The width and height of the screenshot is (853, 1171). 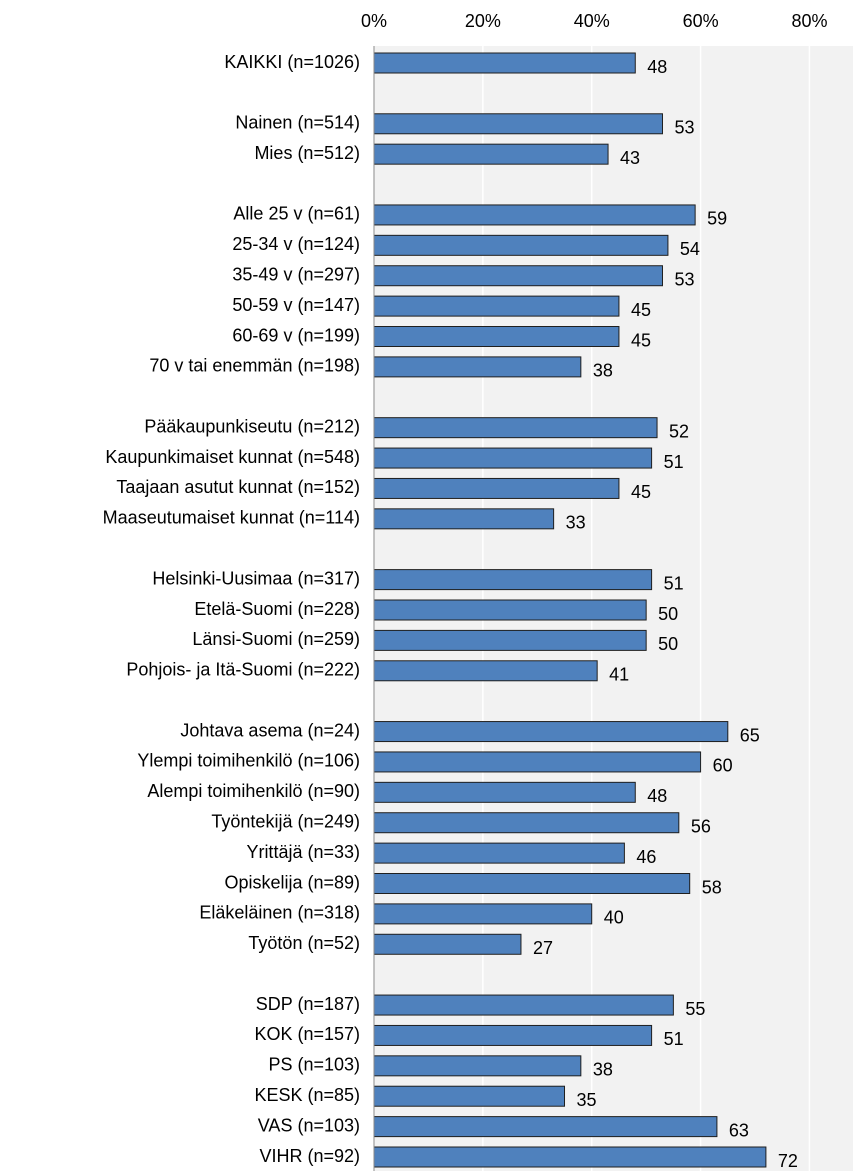 What do you see at coordinates (248, 761) in the screenshot?
I see `y-tick-label: Ylempi toimihenkilö (n=106)` at bounding box center [248, 761].